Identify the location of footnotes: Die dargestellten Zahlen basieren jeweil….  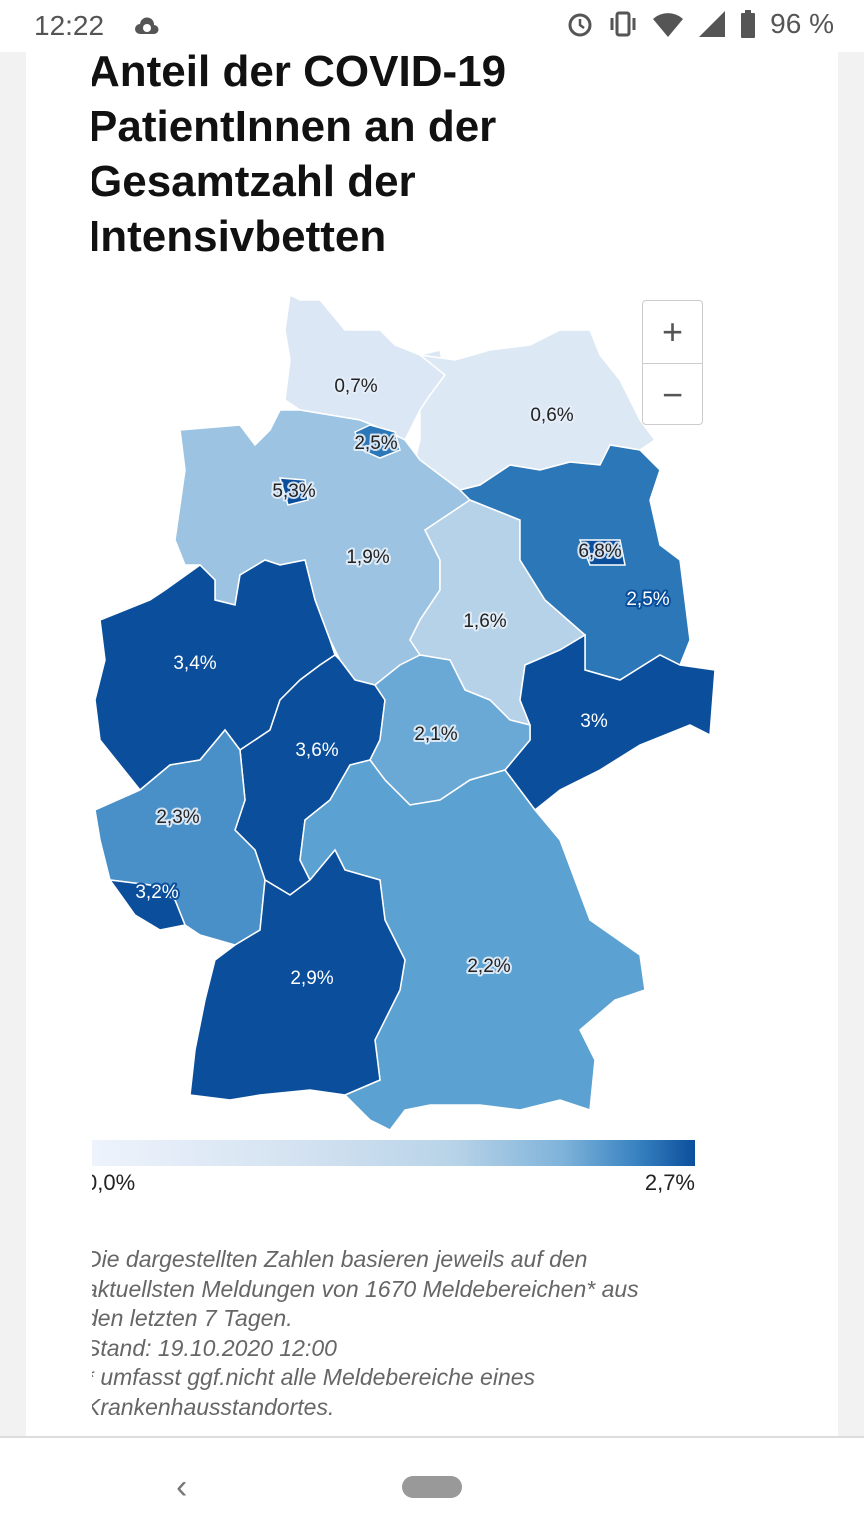
(412, 1334).